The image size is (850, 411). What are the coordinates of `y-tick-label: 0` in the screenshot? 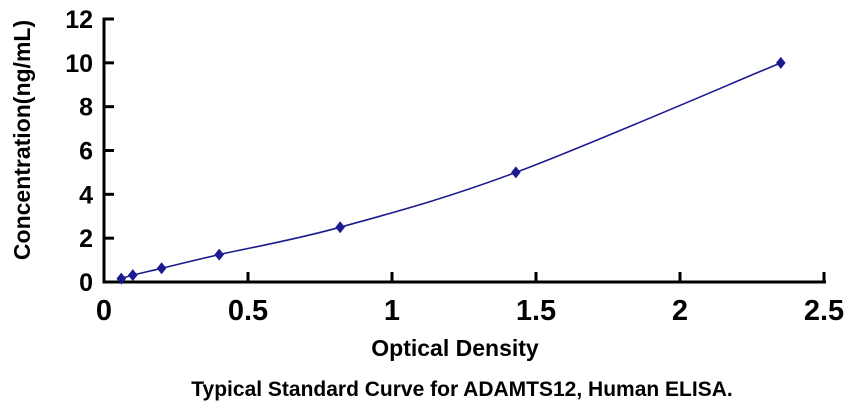 It's located at (86, 283).